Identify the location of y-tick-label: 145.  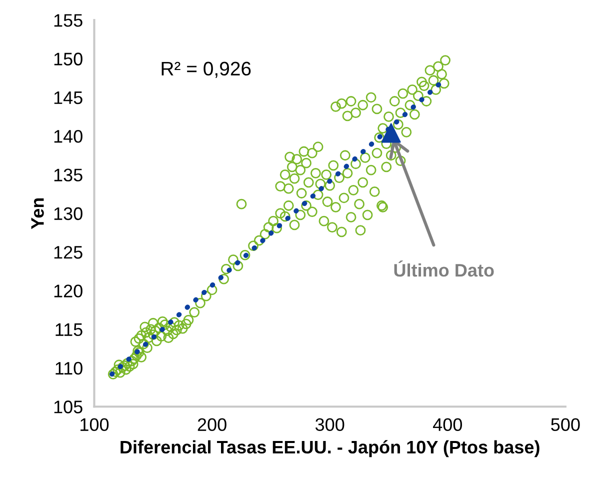
(68, 98).